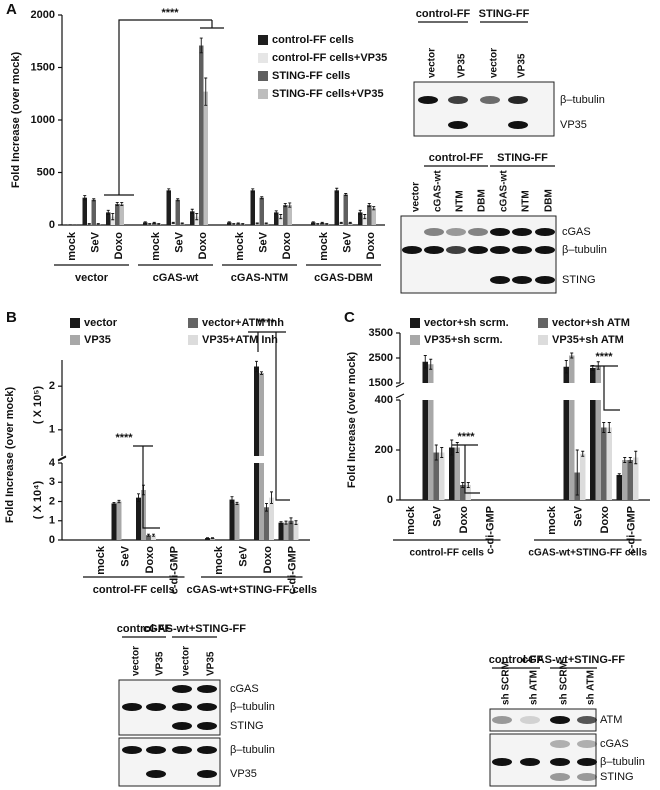 This screenshot has height=790, width=660. Describe the element at coordinates (43, 15) in the screenshot. I see `y-tick-label: 2000` at that location.